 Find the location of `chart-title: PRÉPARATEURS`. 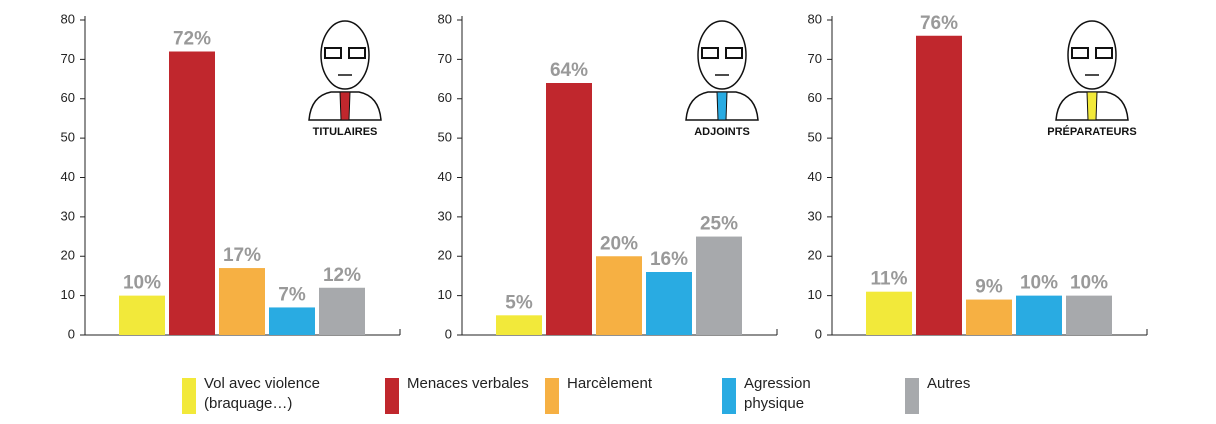

chart-title: PRÉPARATEURS is located at coordinates (1091, 131).